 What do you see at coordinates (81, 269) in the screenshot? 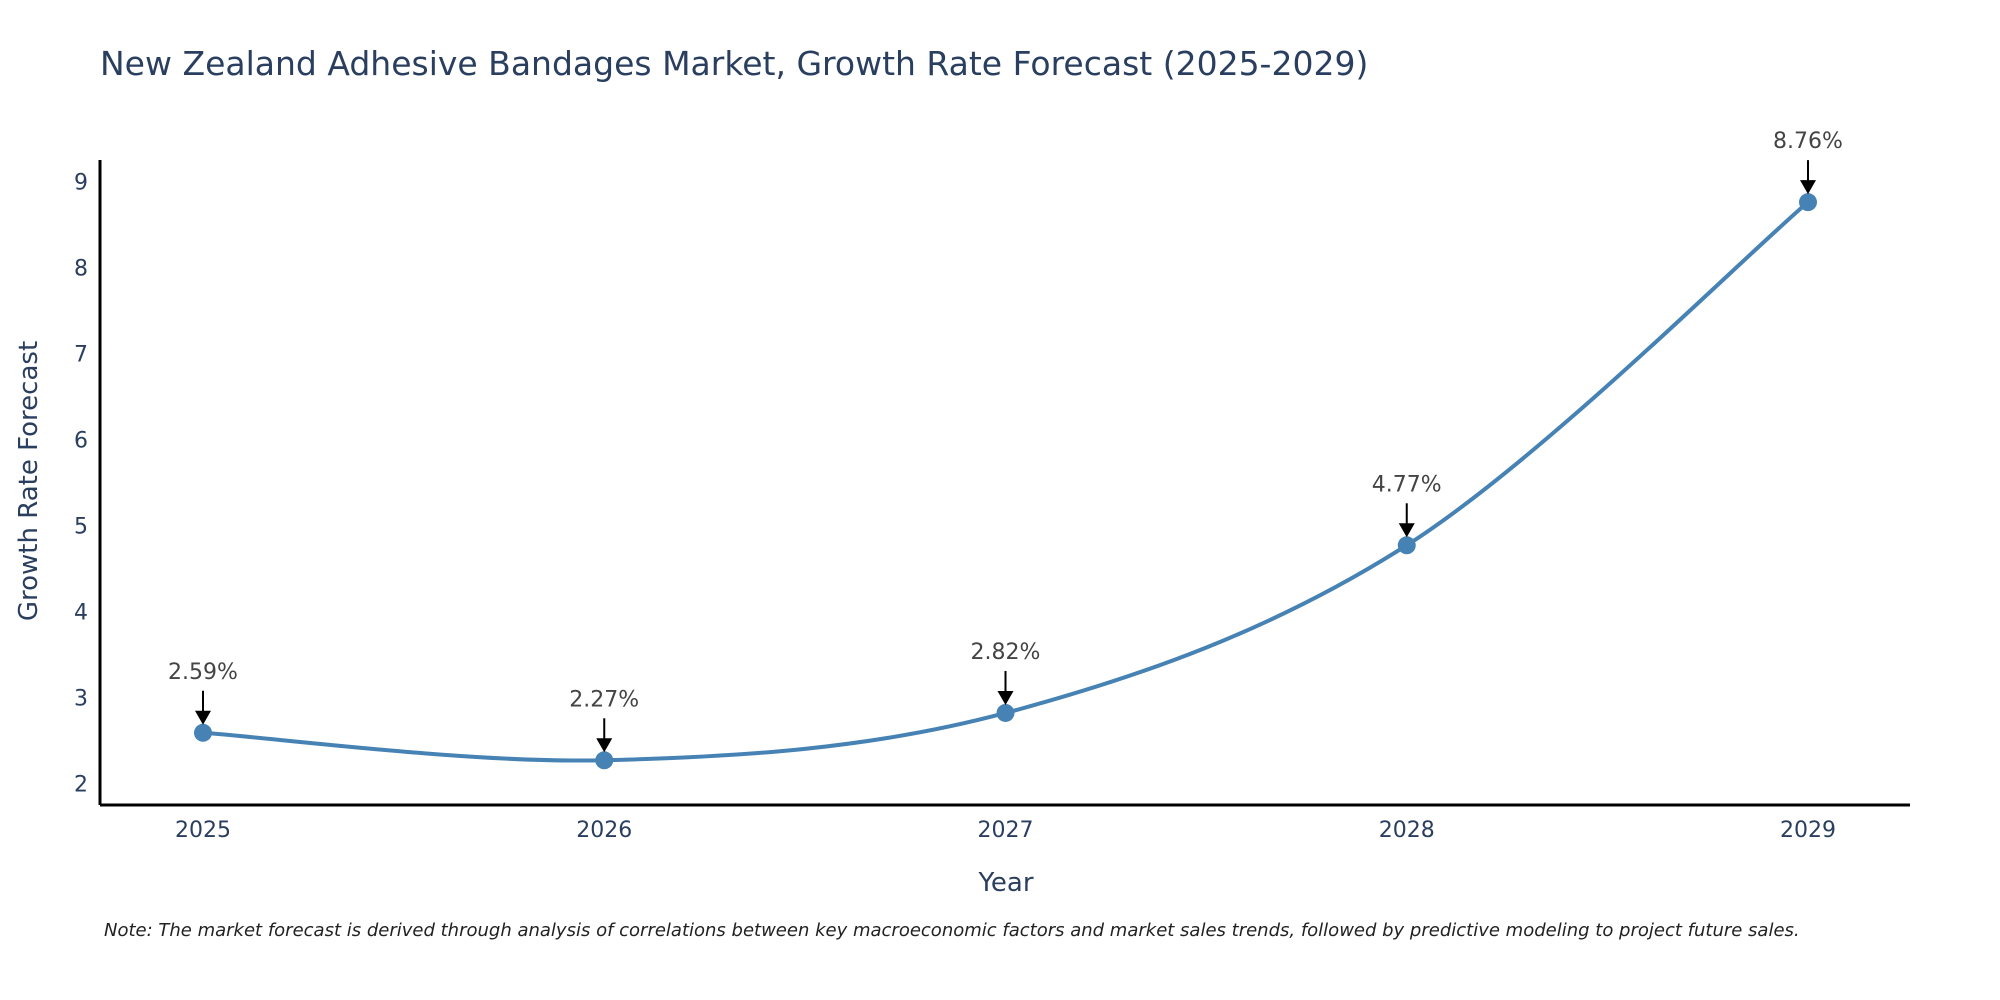
I see `y-tick-label: 8` at bounding box center [81, 269].